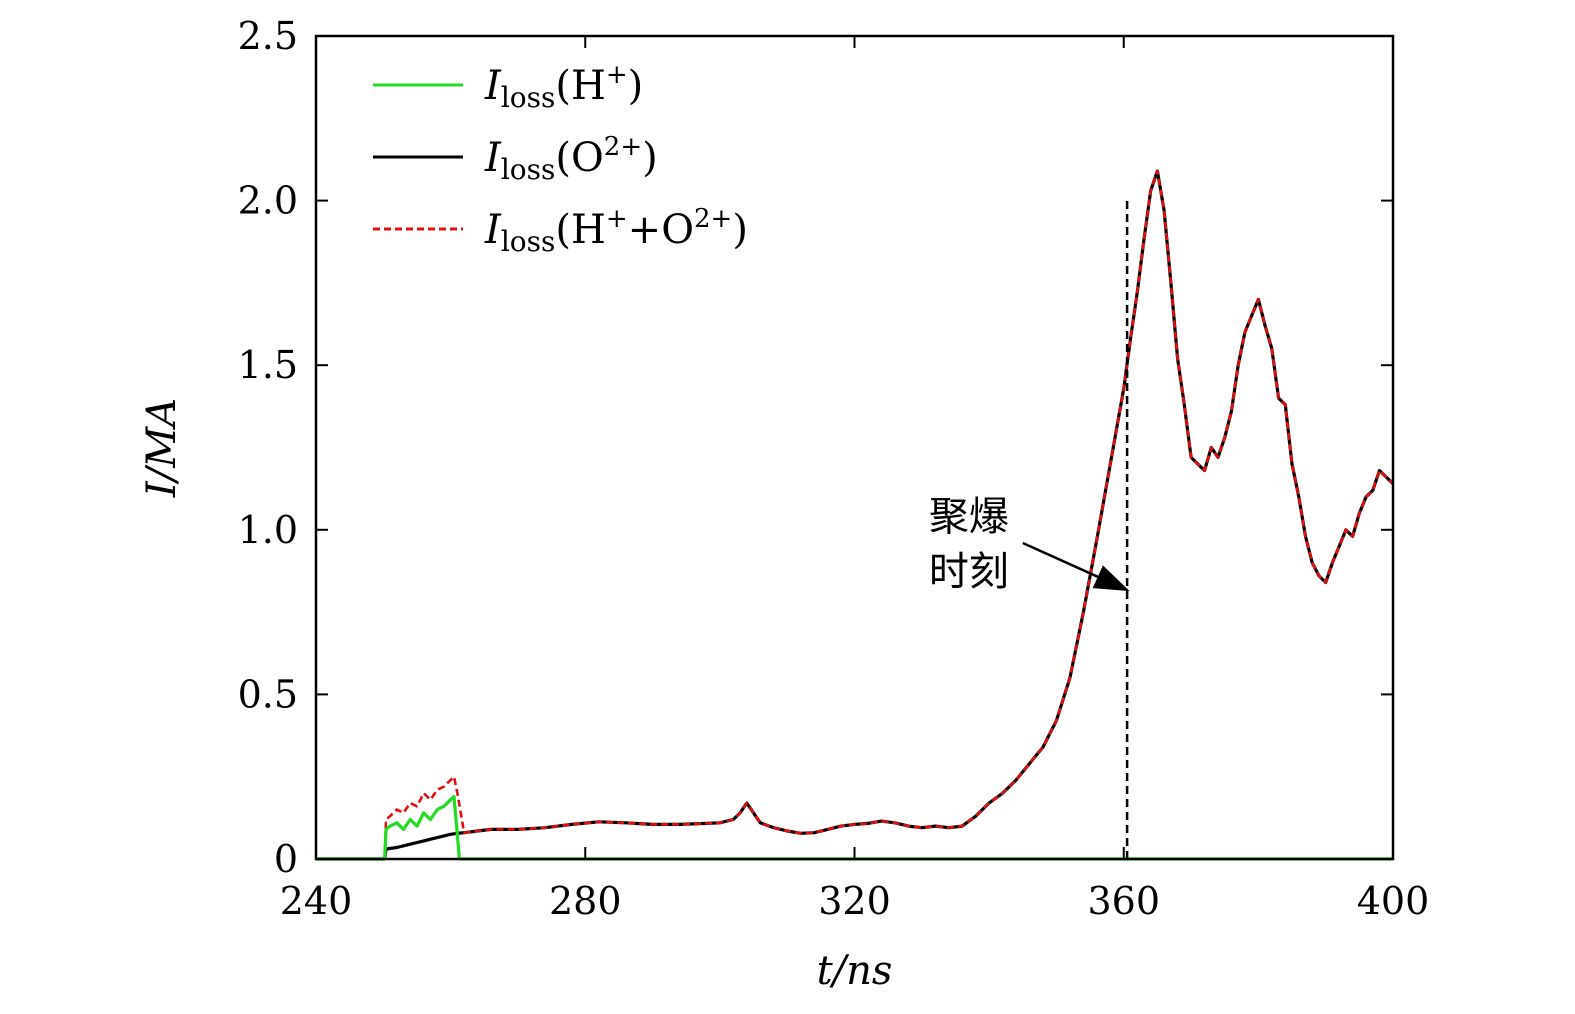  What do you see at coordinates (1393, 901) in the screenshot?
I see `x-tick-label: 400` at bounding box center [1393, 901].